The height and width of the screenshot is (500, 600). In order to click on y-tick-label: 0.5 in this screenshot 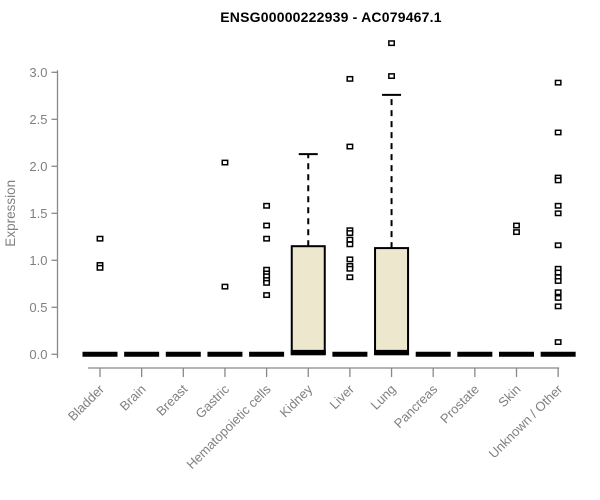, I will do `click(38, 307)`.